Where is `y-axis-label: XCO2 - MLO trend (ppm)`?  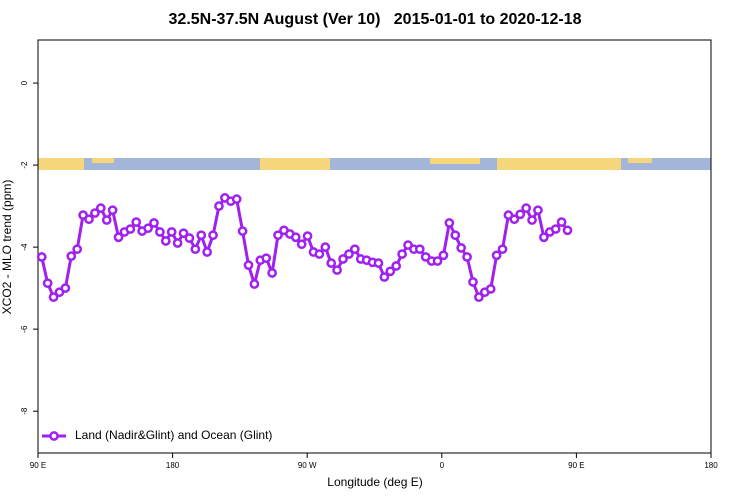 y-axis-label: XCO2 - MLO trend (ppm) is located at coordinates (7, 247).